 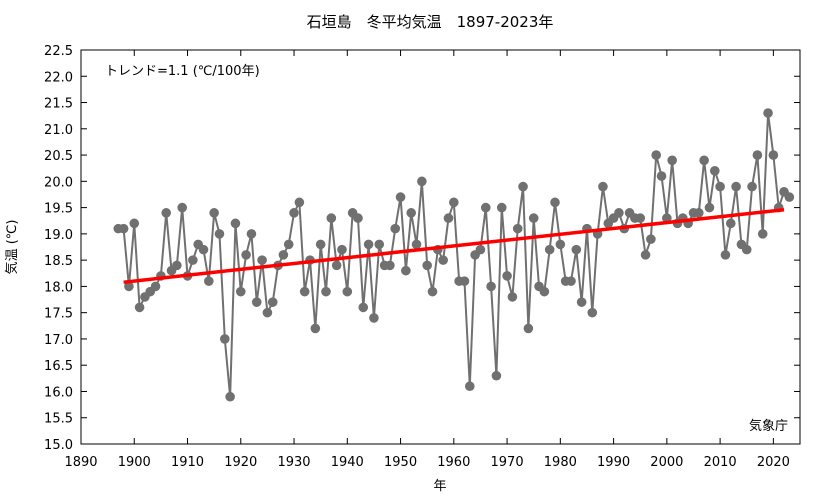 What do you see at coordinates (134, 462) in the screenshot?
I see `x-tick-label: 1900` at bounding box center [134, 462].